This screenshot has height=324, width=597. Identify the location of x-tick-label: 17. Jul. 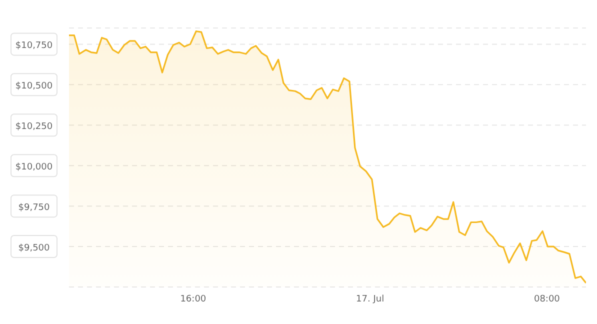
(370, 299).